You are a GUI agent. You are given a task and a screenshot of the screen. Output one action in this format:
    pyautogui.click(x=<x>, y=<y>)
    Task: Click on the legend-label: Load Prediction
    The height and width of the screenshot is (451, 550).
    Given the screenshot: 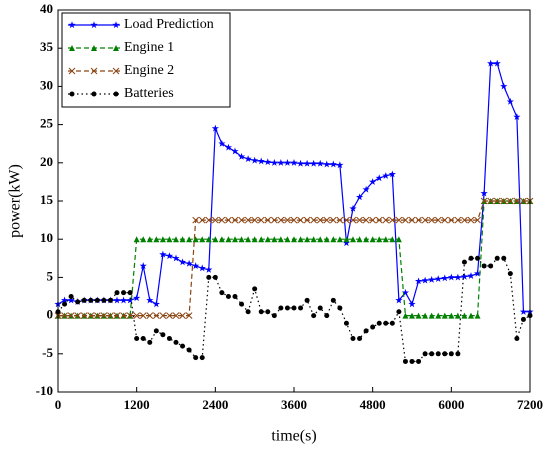 What is the action you would take?
    pyautogui.click(x=169, y=24)
    